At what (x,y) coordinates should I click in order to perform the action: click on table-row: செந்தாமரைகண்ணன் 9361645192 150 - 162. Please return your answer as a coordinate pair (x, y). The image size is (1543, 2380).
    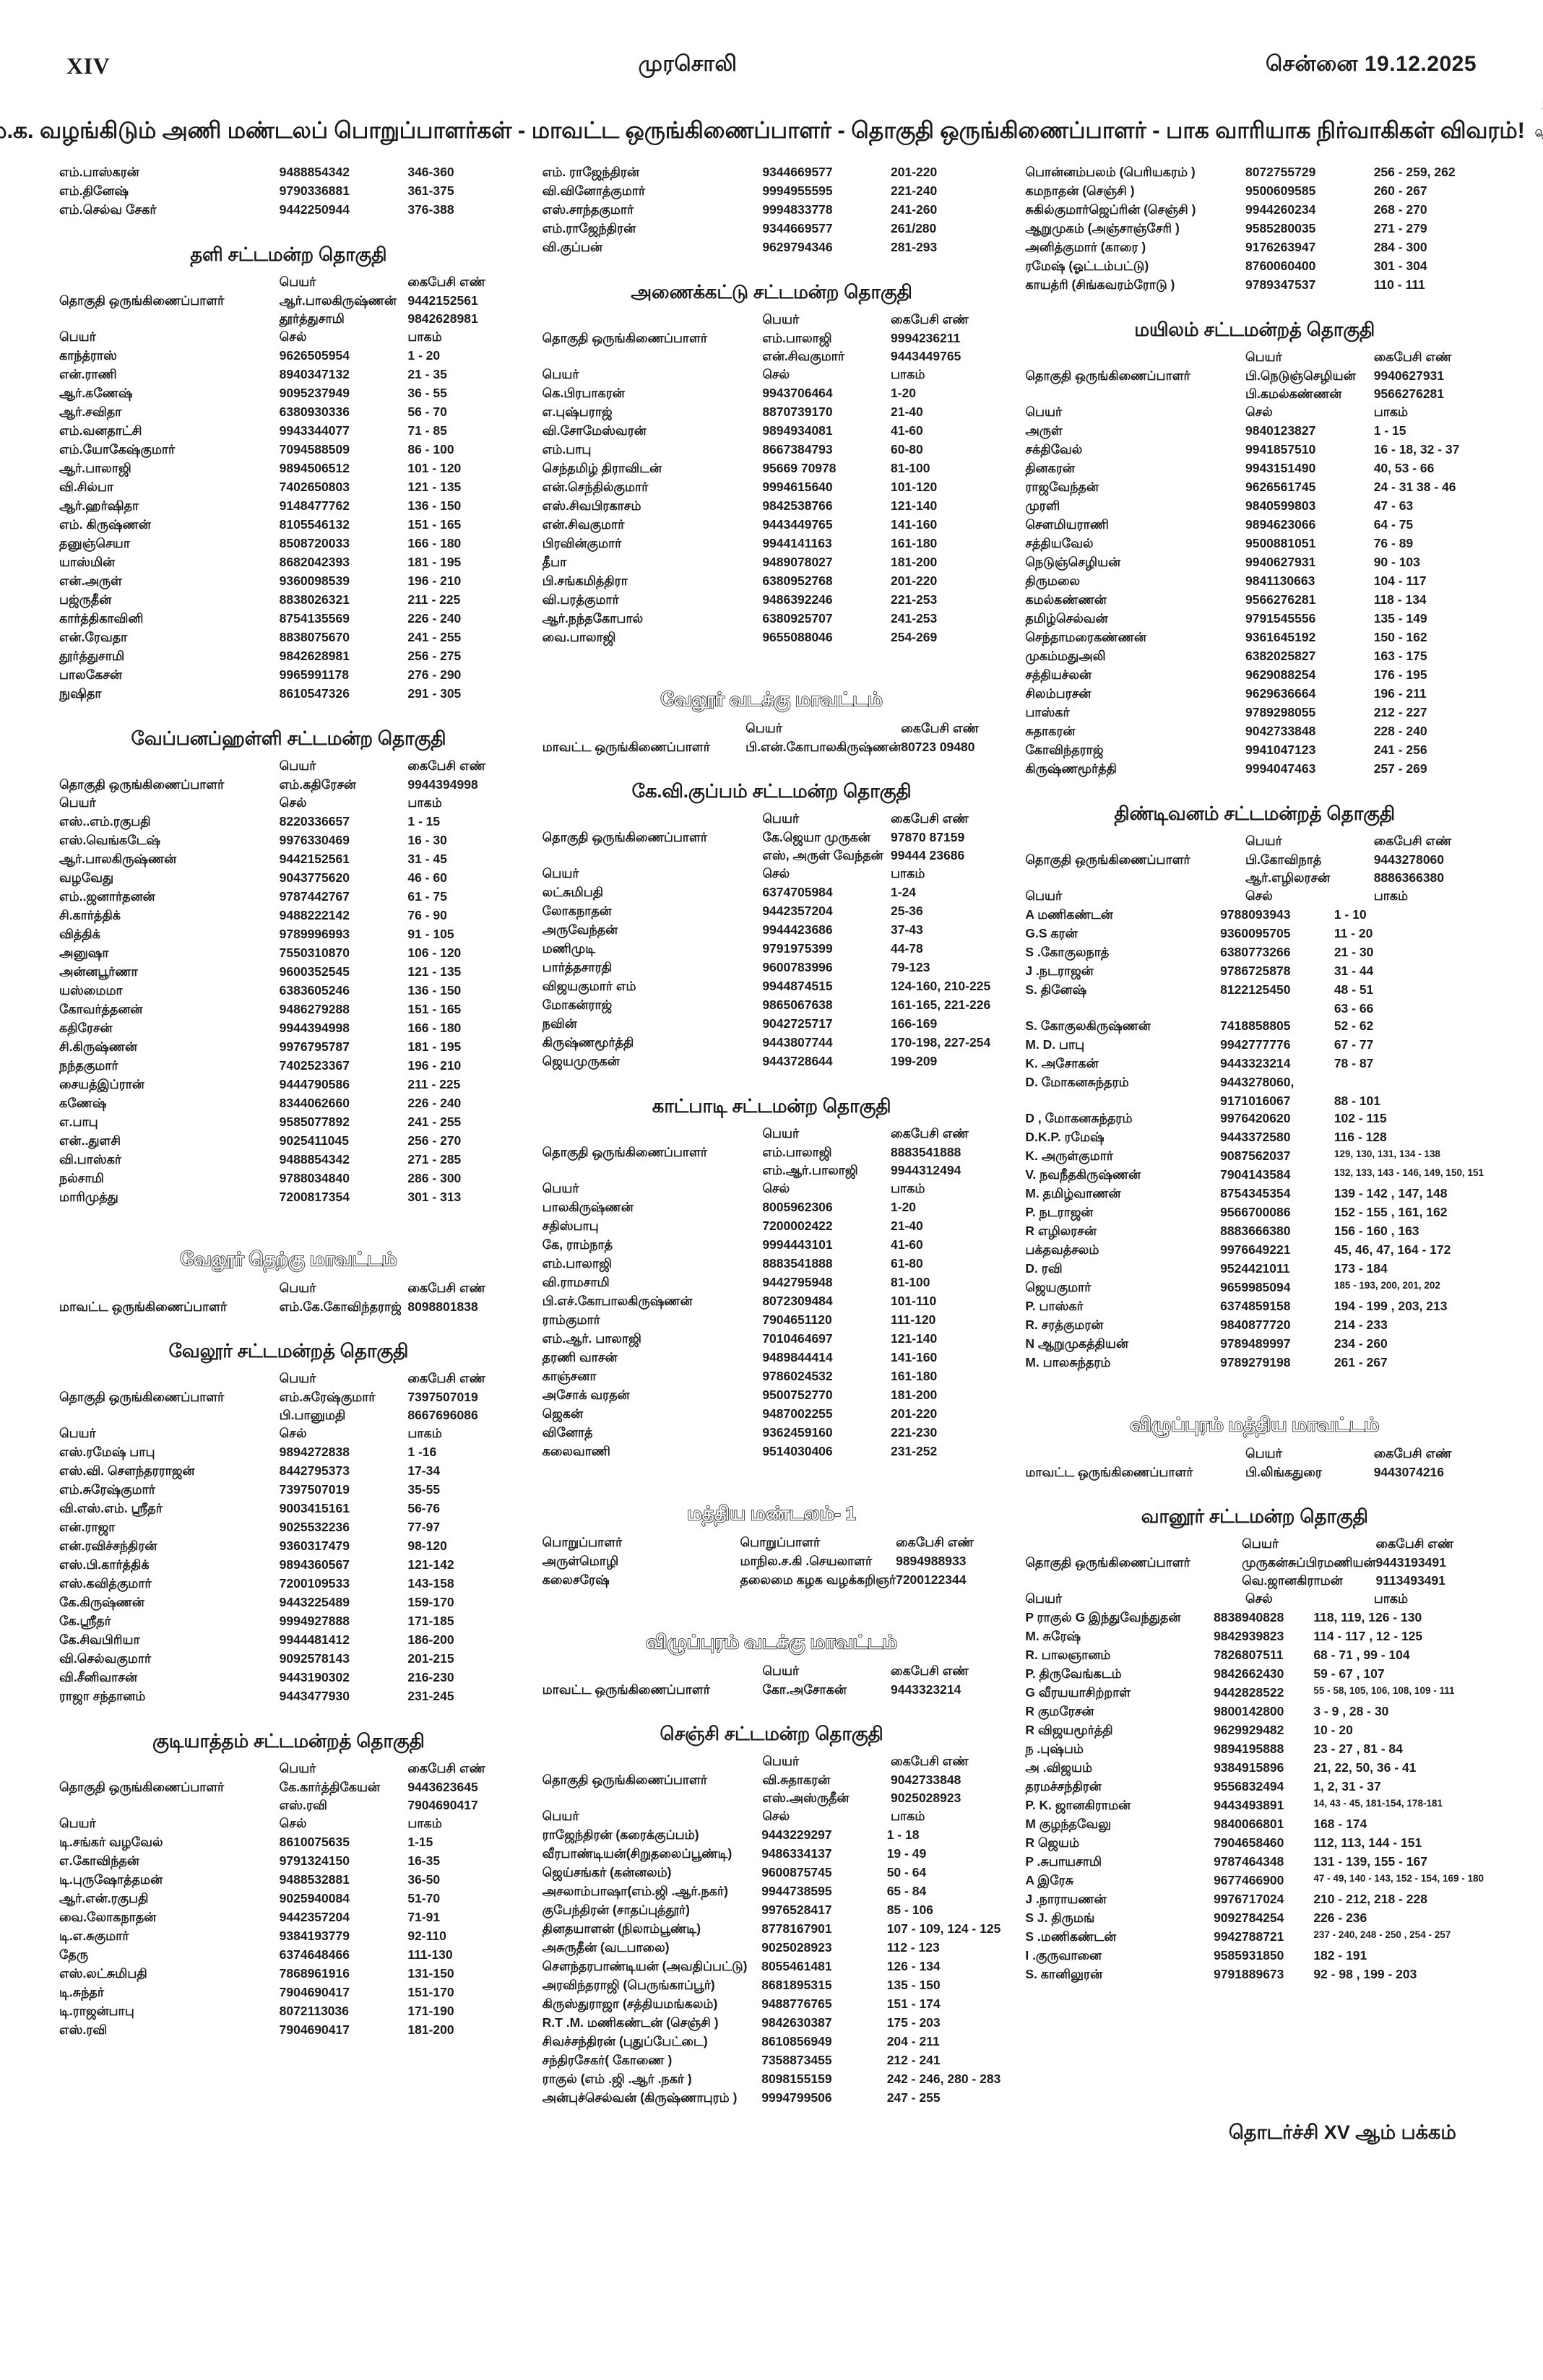
    Looking at the image, I should click on (1255, 638).